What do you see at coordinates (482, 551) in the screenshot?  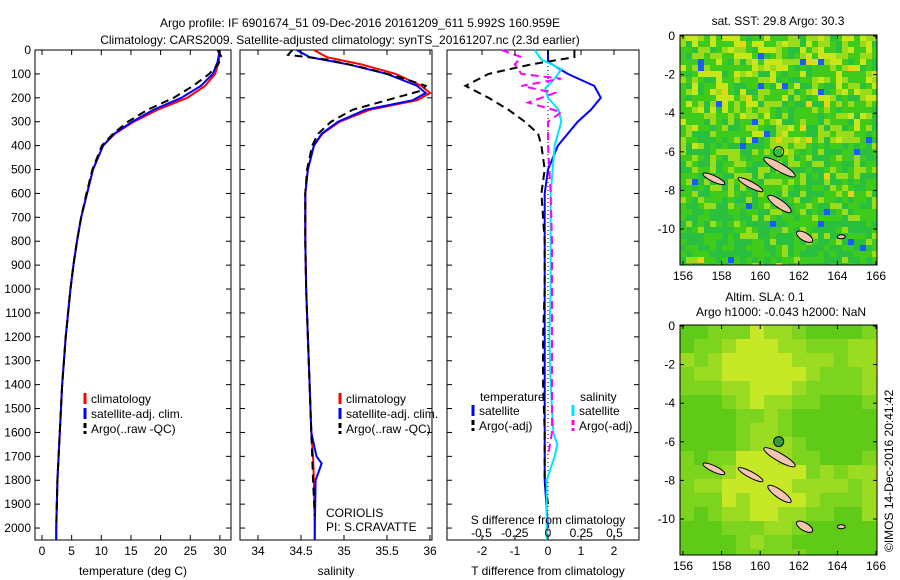 I see `t-difference-xtick-label: -2` at bounding box center [482, 551].